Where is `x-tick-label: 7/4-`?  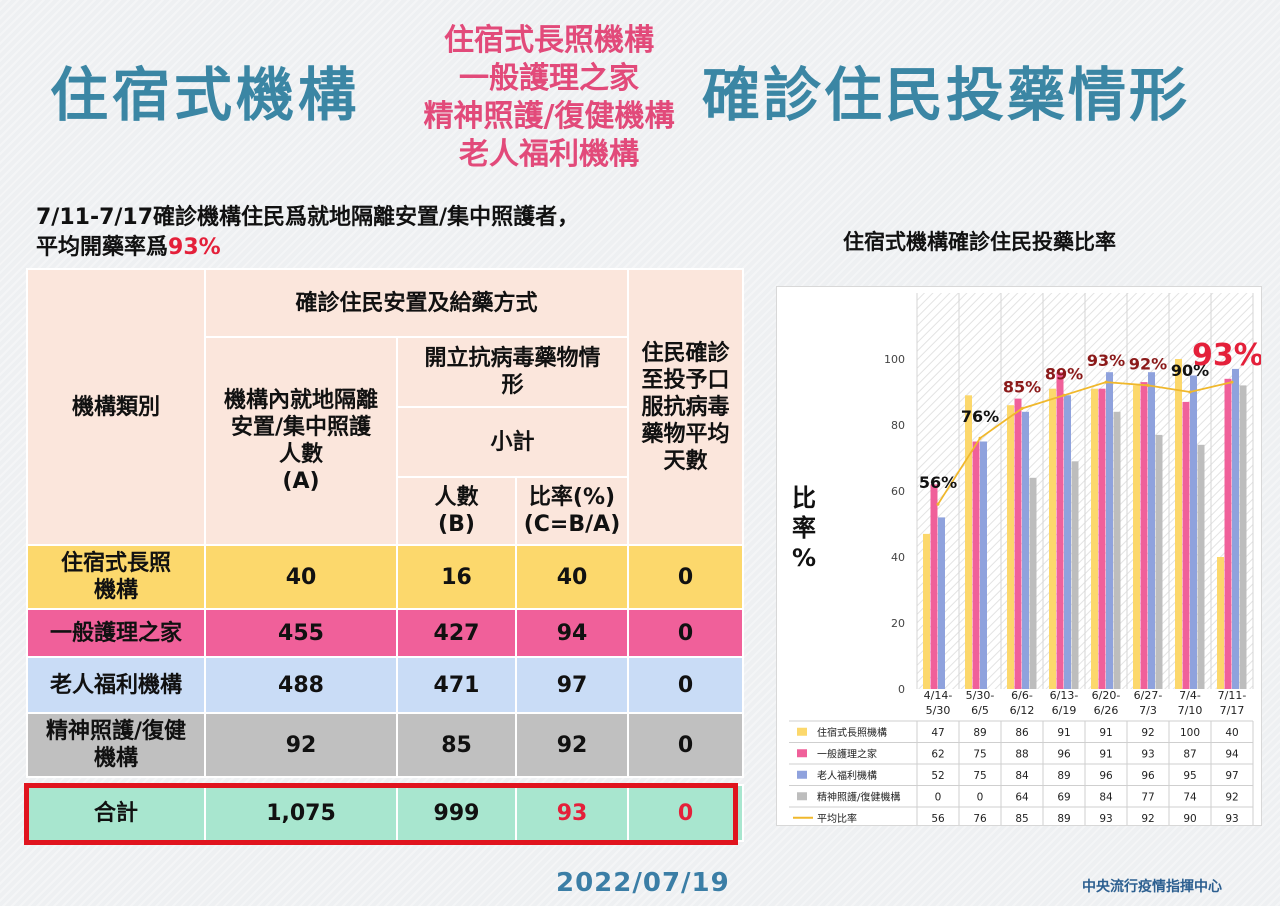 x-tick-label: 7/4- is located at coordinates (1190, 695).